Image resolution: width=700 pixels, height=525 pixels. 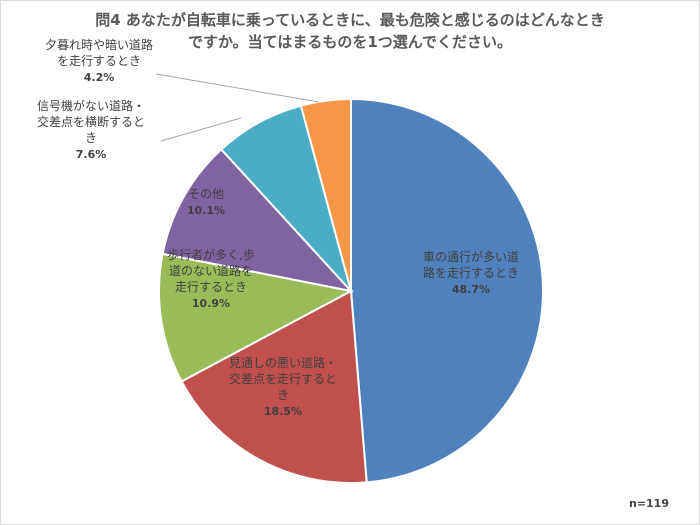 I want to click on slice-value-poor-visibility: 18.5%, so click(x=283, y=411).